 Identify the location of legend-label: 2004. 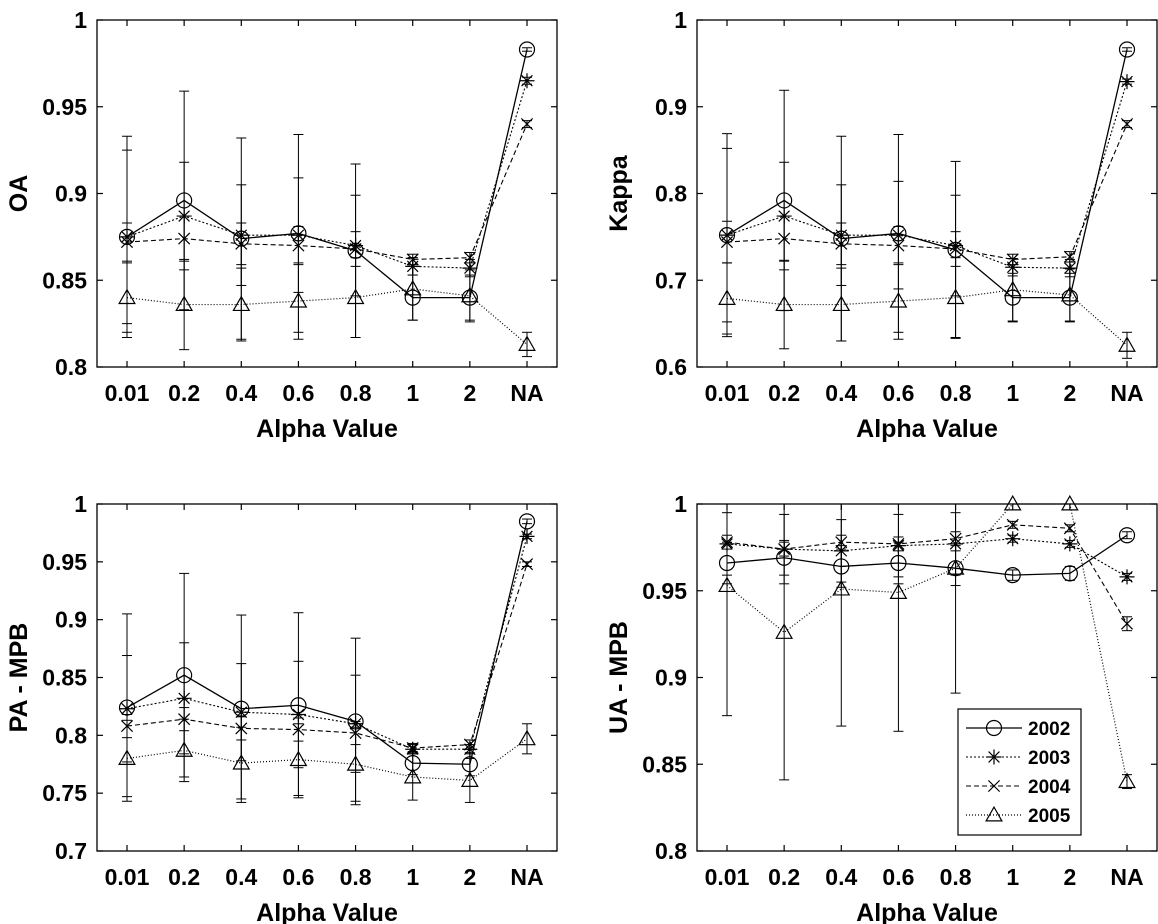
(1049, 787).